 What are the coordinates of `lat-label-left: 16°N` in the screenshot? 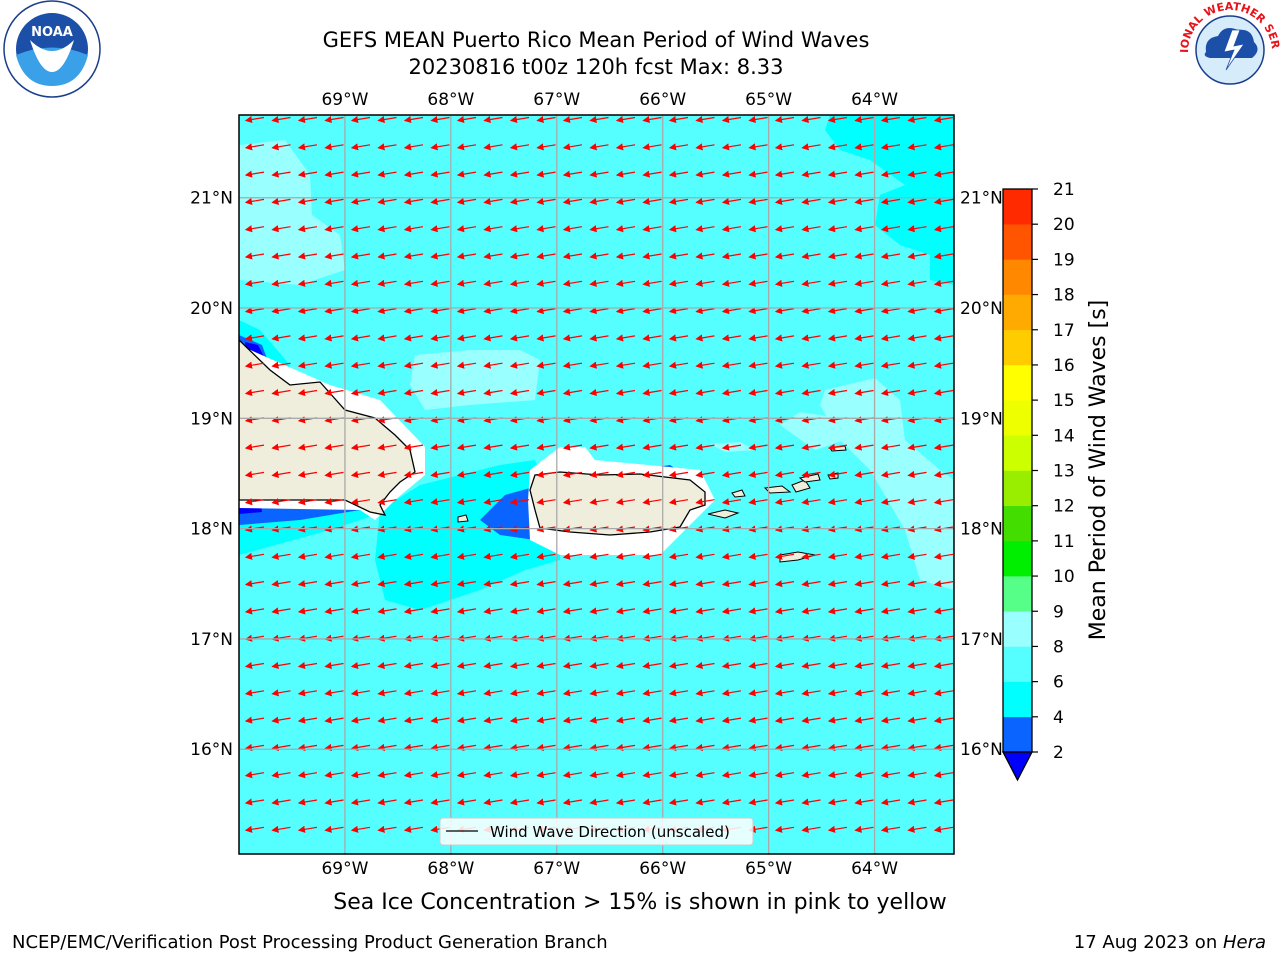 It's located at (211, 750).